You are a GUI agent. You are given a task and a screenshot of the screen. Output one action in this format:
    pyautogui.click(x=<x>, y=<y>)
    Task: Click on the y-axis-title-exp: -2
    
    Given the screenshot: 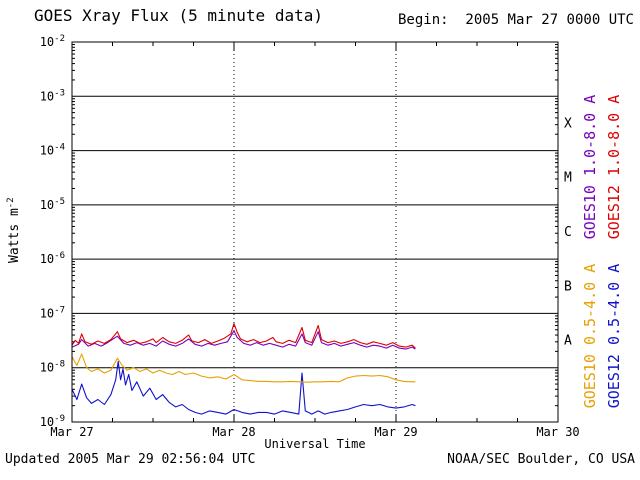 What is the action you would take?
    pyautogui.click(x=10, y=203)
    